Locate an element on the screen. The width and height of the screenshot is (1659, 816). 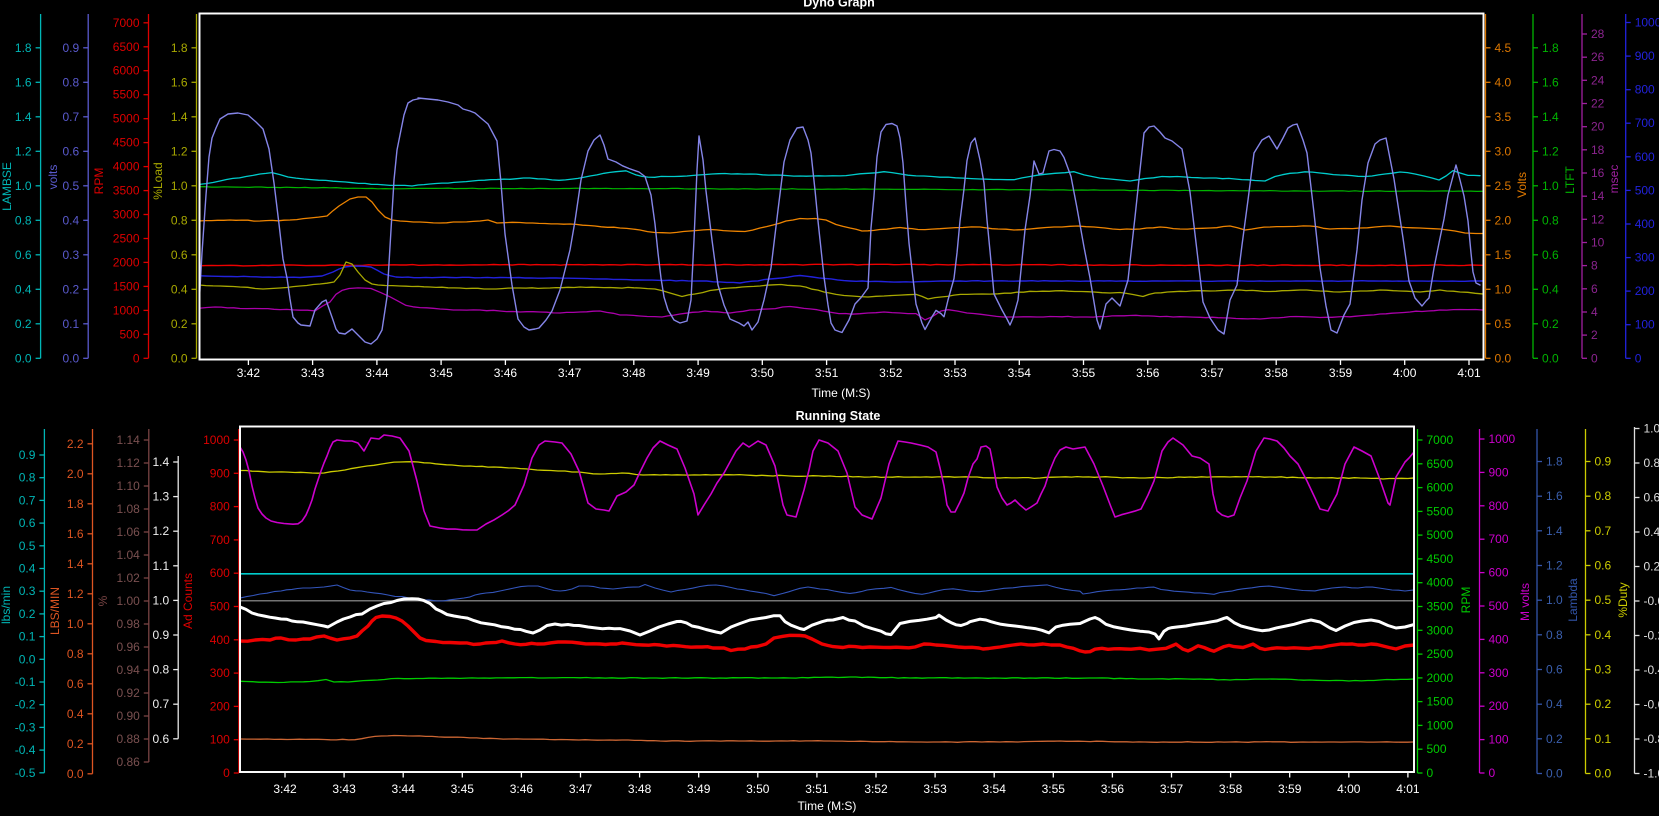
svg-text: -0.6 is located at coordinates (1651, 705).